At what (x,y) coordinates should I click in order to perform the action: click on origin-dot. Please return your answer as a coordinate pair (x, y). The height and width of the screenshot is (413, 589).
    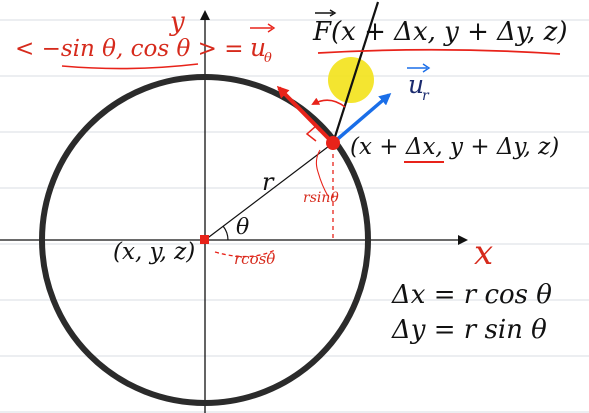
    Looking at the image, I should click on (204, 239).